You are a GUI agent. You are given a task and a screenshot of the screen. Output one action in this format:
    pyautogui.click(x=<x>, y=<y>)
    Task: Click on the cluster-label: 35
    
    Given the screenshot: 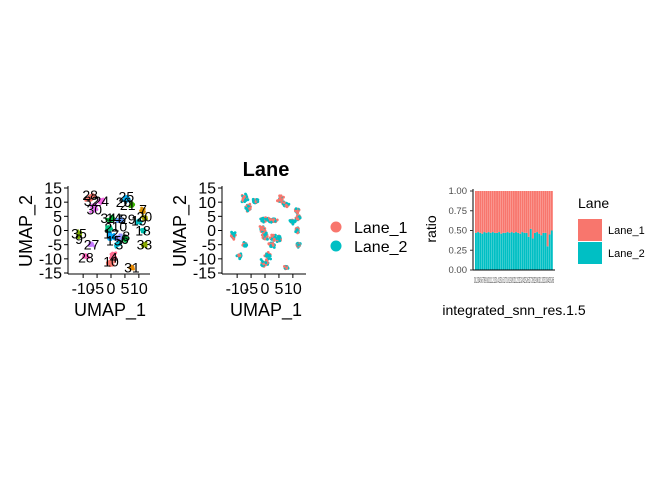 What is the action you would take?
    pyautogui.click(x=79, y=233)
    